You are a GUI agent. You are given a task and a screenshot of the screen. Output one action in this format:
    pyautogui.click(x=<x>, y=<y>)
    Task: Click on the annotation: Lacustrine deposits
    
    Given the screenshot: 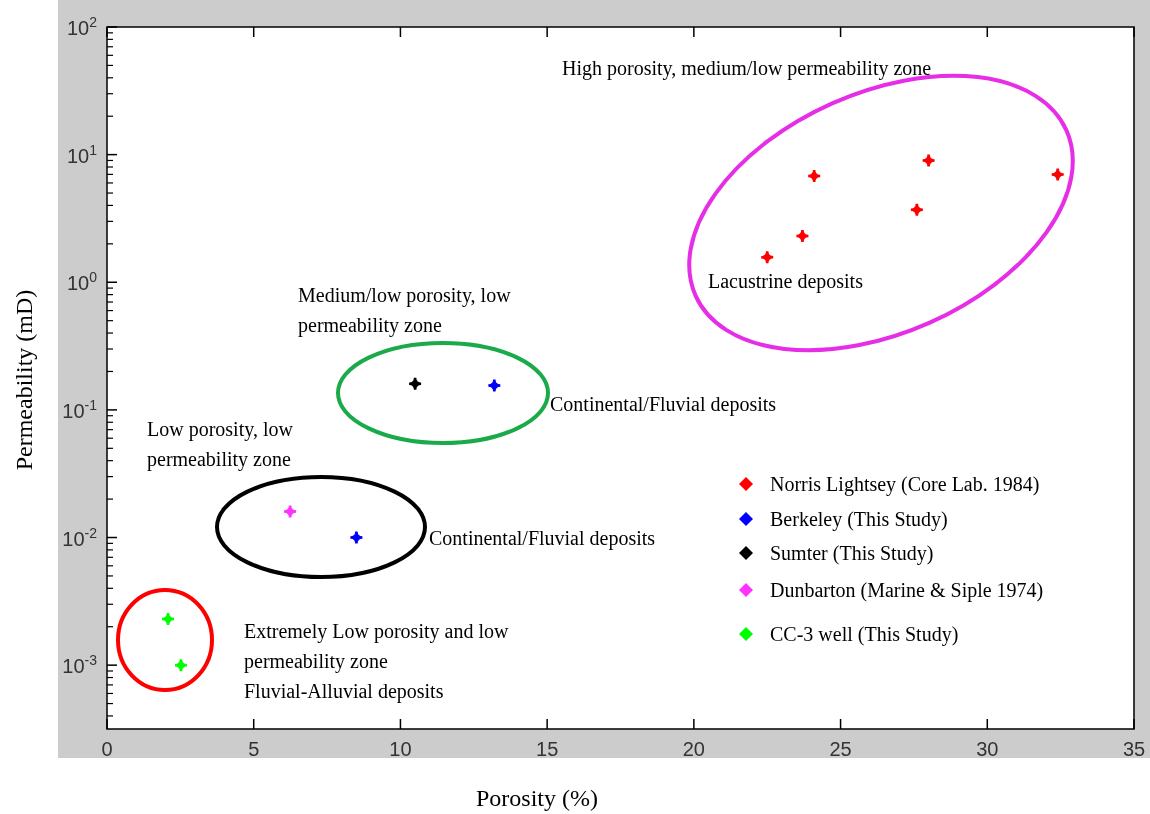 What is the action you would take?
    pyautogui.click(x=786, y=281)
    